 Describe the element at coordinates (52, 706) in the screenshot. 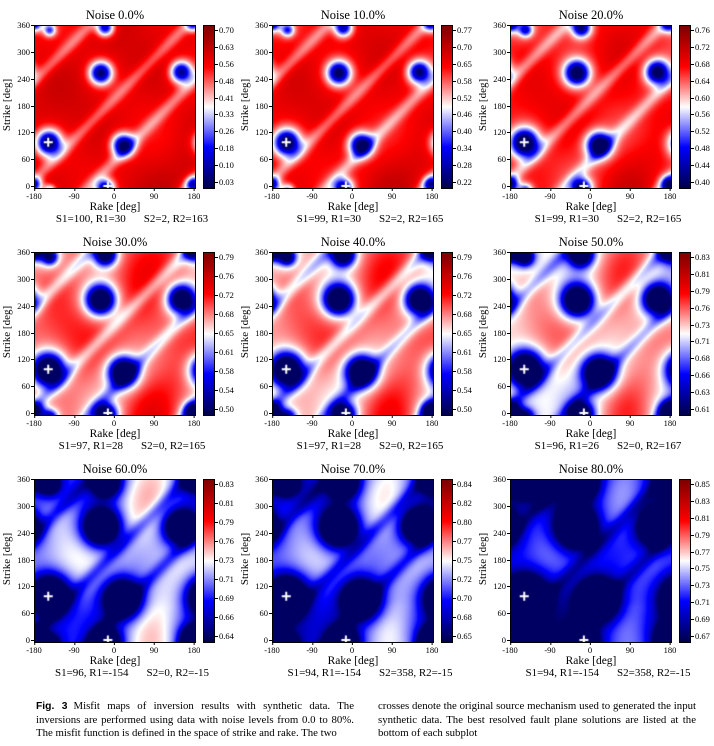

I see `figure-number-label: Fig. 3` at that location.